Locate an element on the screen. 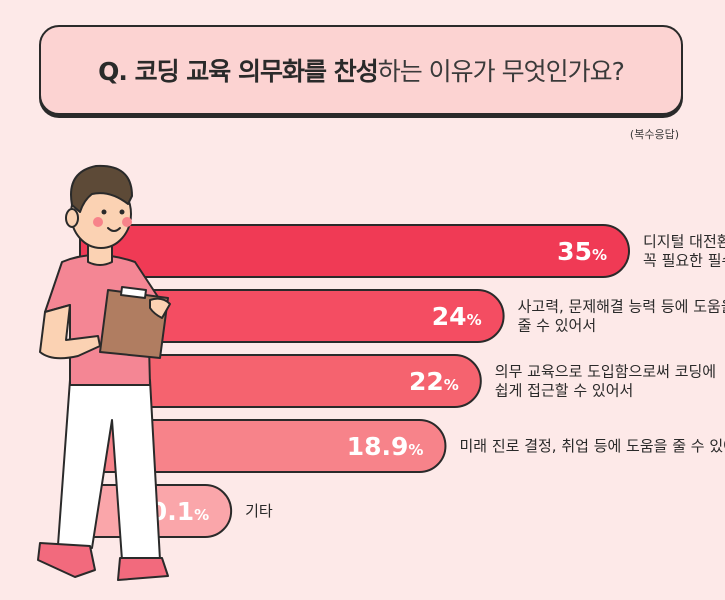 Image resolution: width=725 pixels, height=600 pixels. multiple-response-note: (복수응답) is located at coordinates (654, 134).